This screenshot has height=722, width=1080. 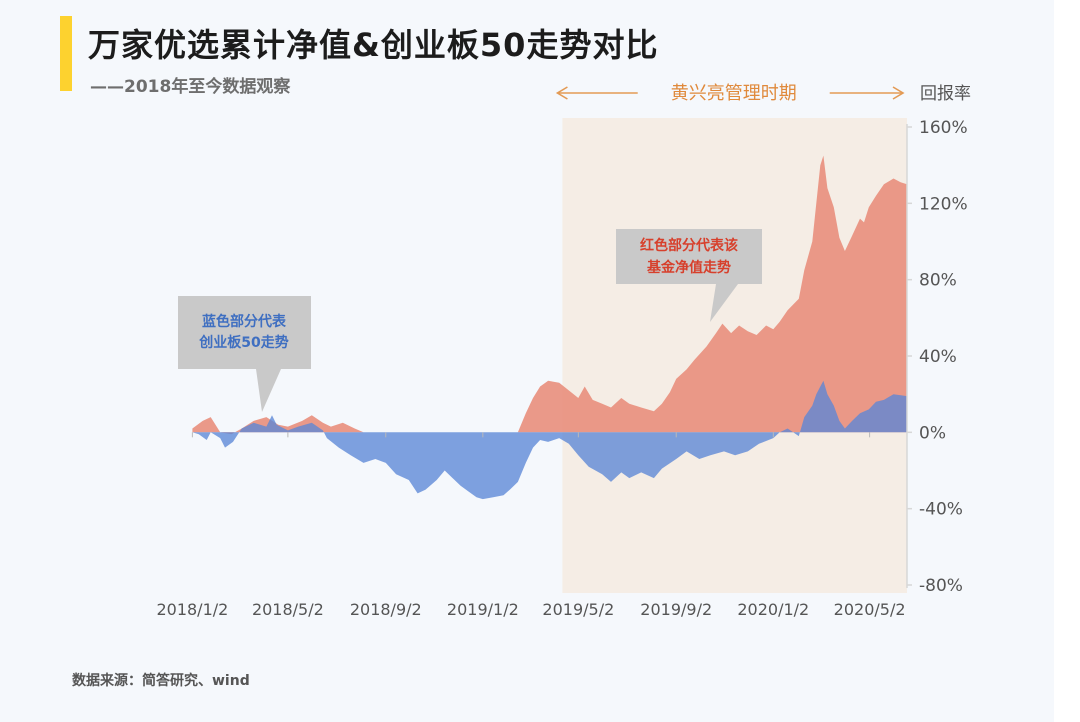 I want to click on y-ticks: 160% 120% 80% 40% 0% -40% -80%, so click(x=937, y=357).